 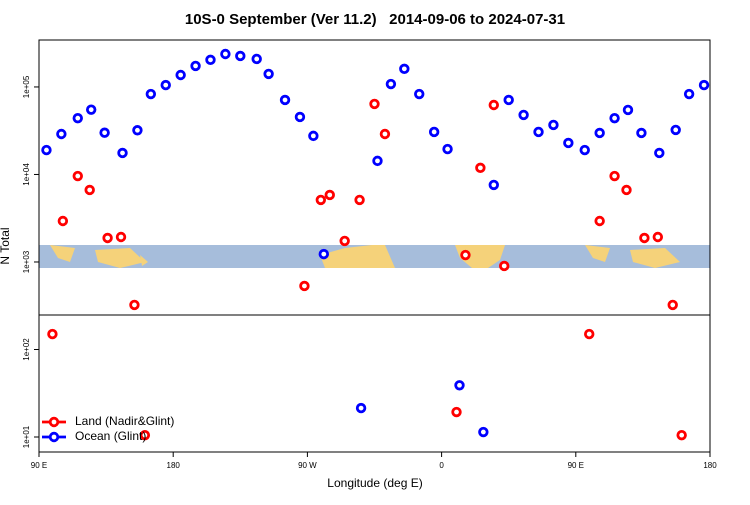 I want to click on legend-label: Land (Nadir&Glint), so click(x=124, y=421).